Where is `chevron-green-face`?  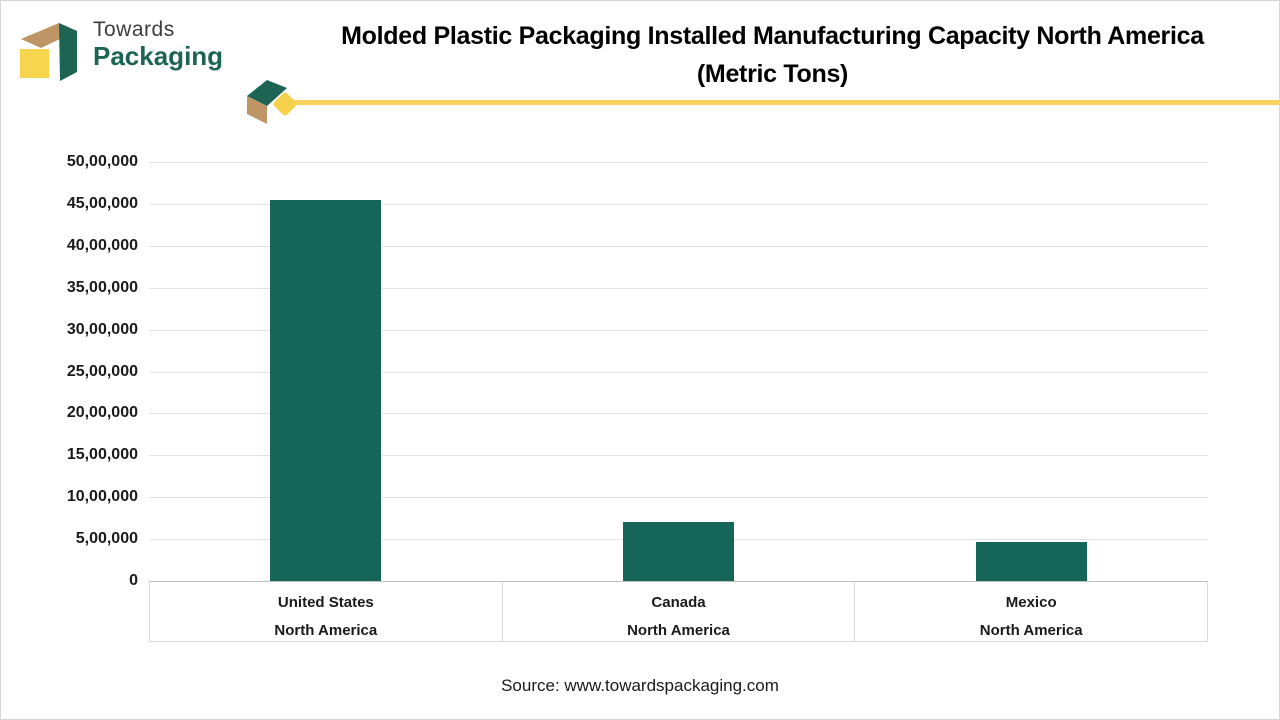
chevron-green-face is located at coordinates (267, 93).